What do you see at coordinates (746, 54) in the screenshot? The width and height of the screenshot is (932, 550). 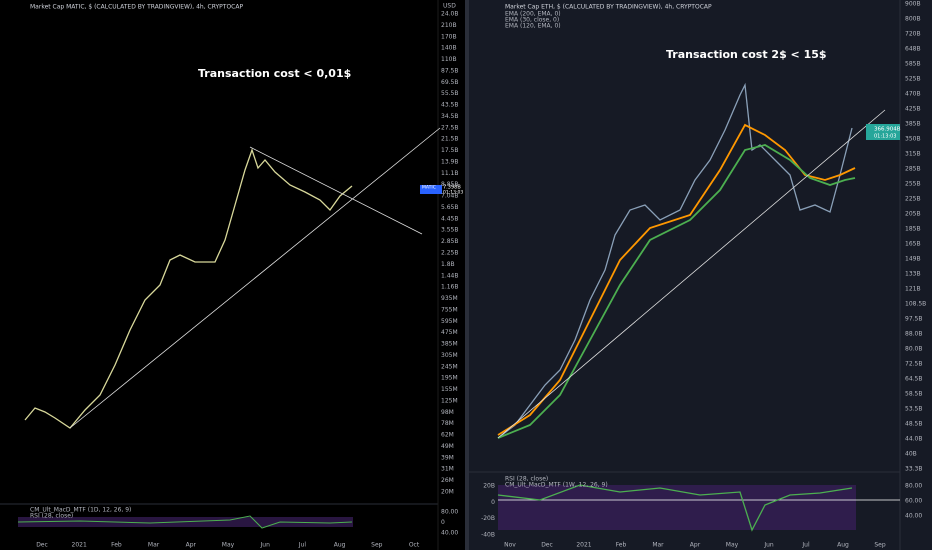 I see `annotation: Transaction cost 2$ < 15$` at bounding box center [746, 54].